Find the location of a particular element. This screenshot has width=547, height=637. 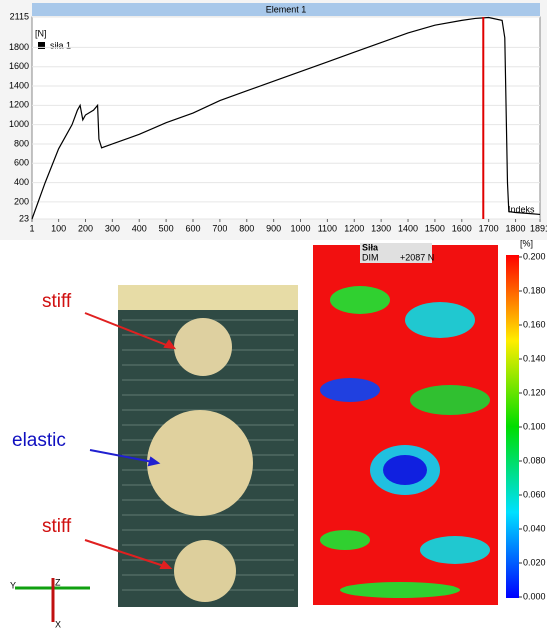

y-tick-label: 1400 is located at coordinates (19, 85).